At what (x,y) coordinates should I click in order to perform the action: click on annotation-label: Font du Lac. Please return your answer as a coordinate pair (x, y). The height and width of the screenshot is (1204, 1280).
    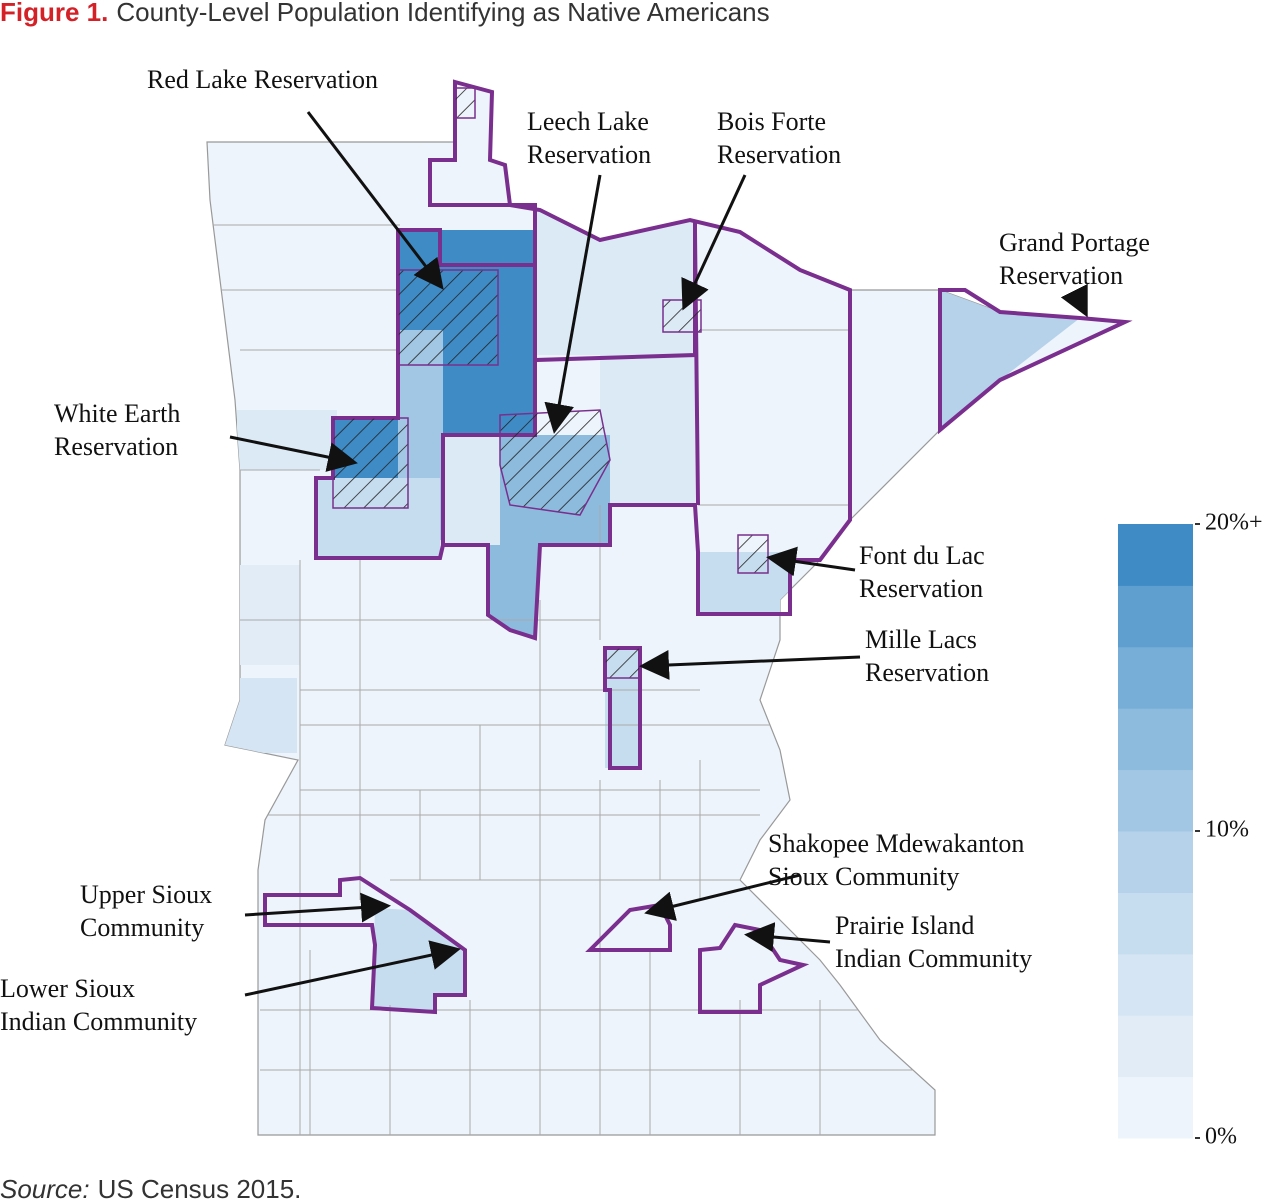
    Looking at the image, I should click on (922, 555).